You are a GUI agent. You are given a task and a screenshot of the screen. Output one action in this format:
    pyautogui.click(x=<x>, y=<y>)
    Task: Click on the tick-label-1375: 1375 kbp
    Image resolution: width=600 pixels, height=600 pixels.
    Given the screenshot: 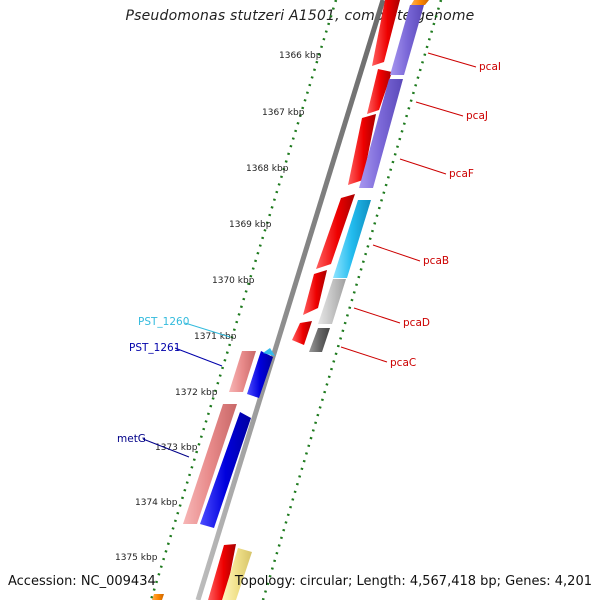 What is the action you would take?
    pyautogui.click(x=136, y=558)
    